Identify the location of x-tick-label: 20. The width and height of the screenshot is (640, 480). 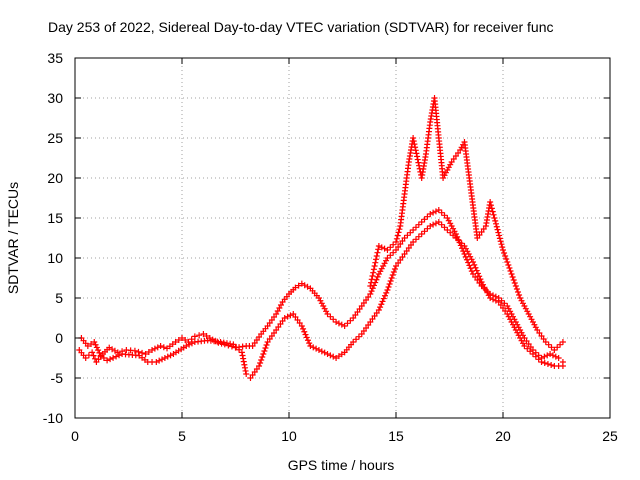
(503, 436).